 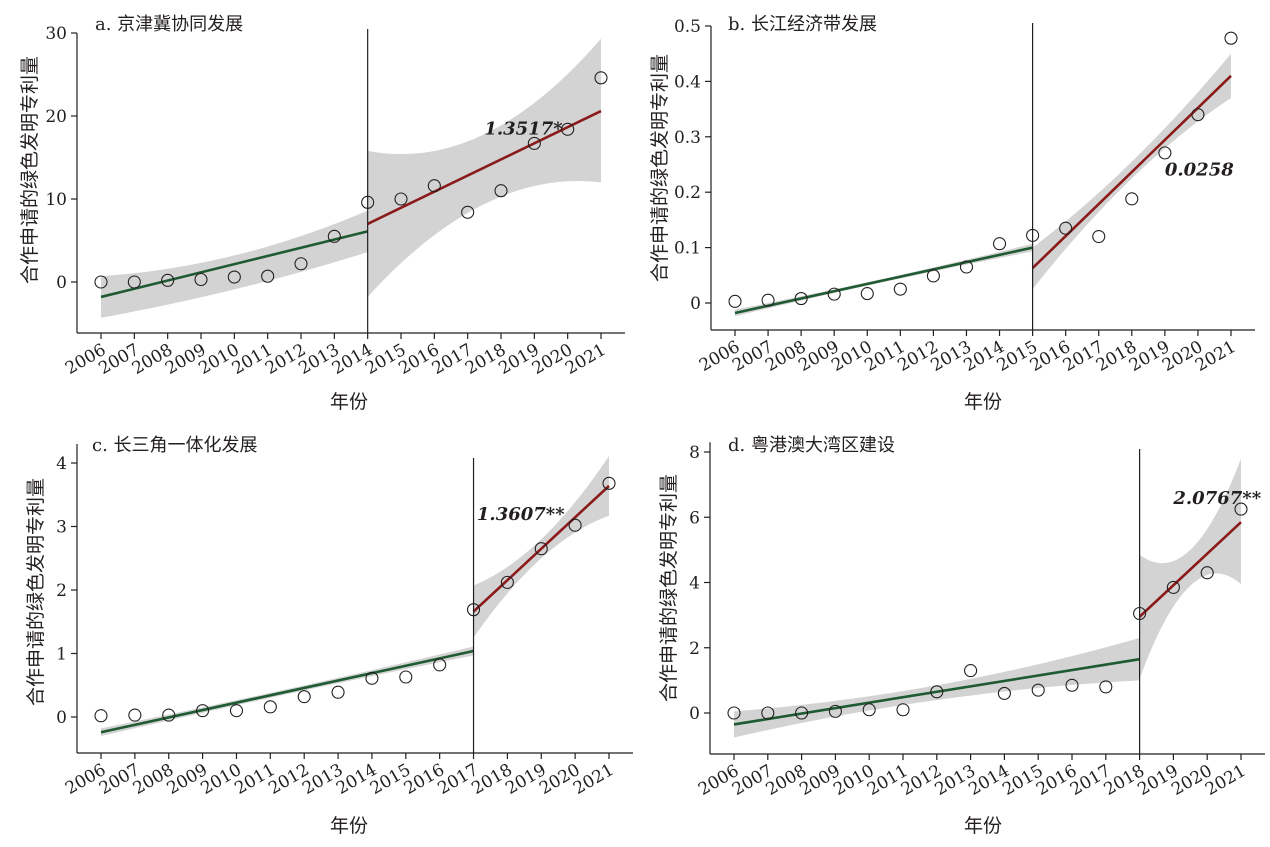 I want to click on y-tick-label: 2, so click(x=61, y=591).